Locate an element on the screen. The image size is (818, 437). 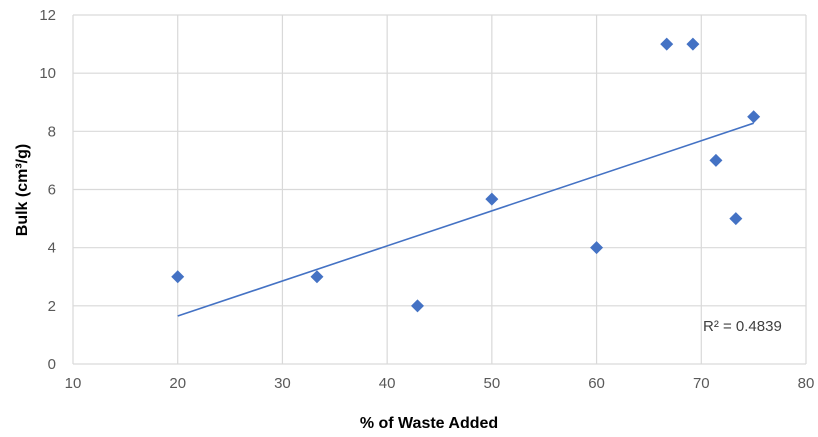
y-axis-title: Bulk (cm³/g) is located at coordinates (22, 190).